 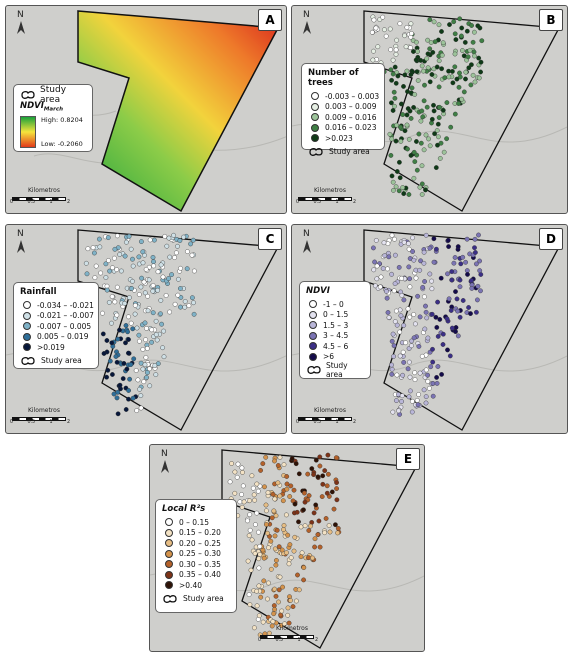 I want to click on legend-class-label: 0 – 0.15, so click(x=194, y=522).